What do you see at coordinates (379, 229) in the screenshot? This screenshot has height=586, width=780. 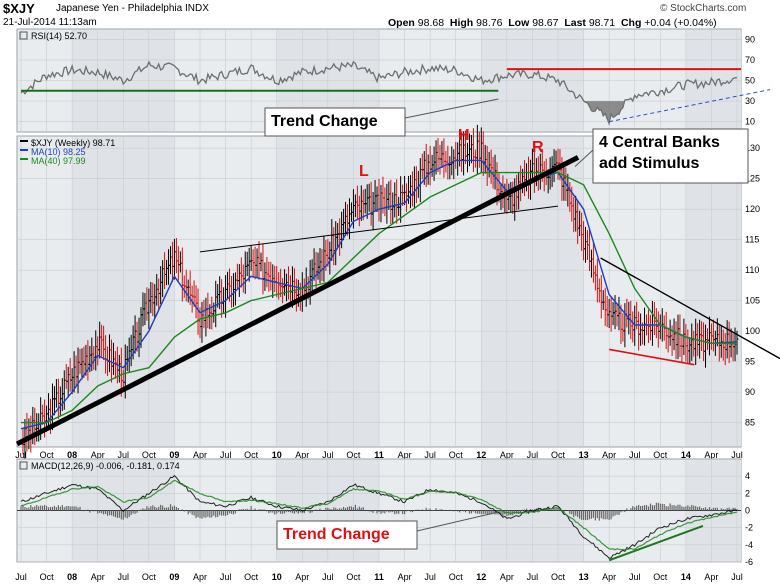 I see `neckline` at bounding box center [379, 229].